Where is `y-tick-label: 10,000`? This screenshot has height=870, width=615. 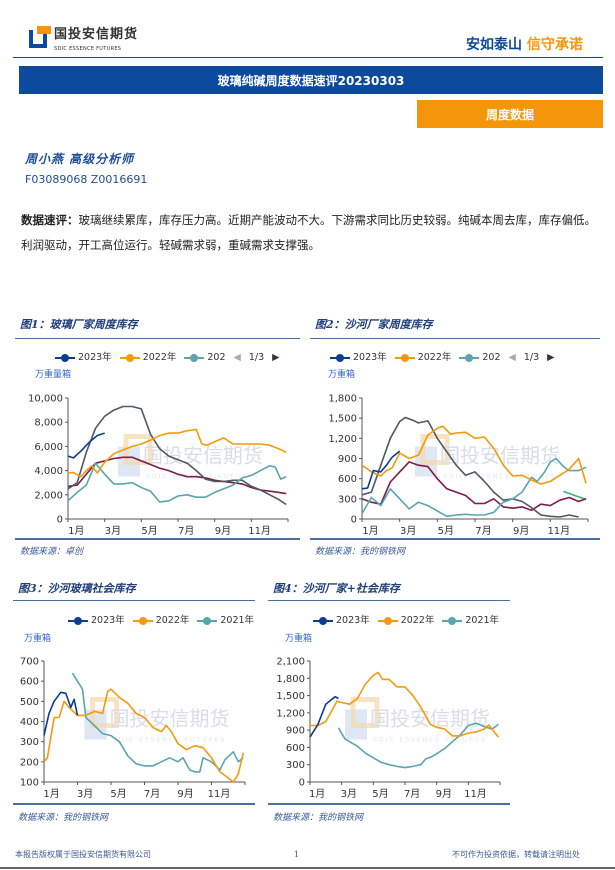 y-tick-label: 10,000 is located at coordinates (45, 399).